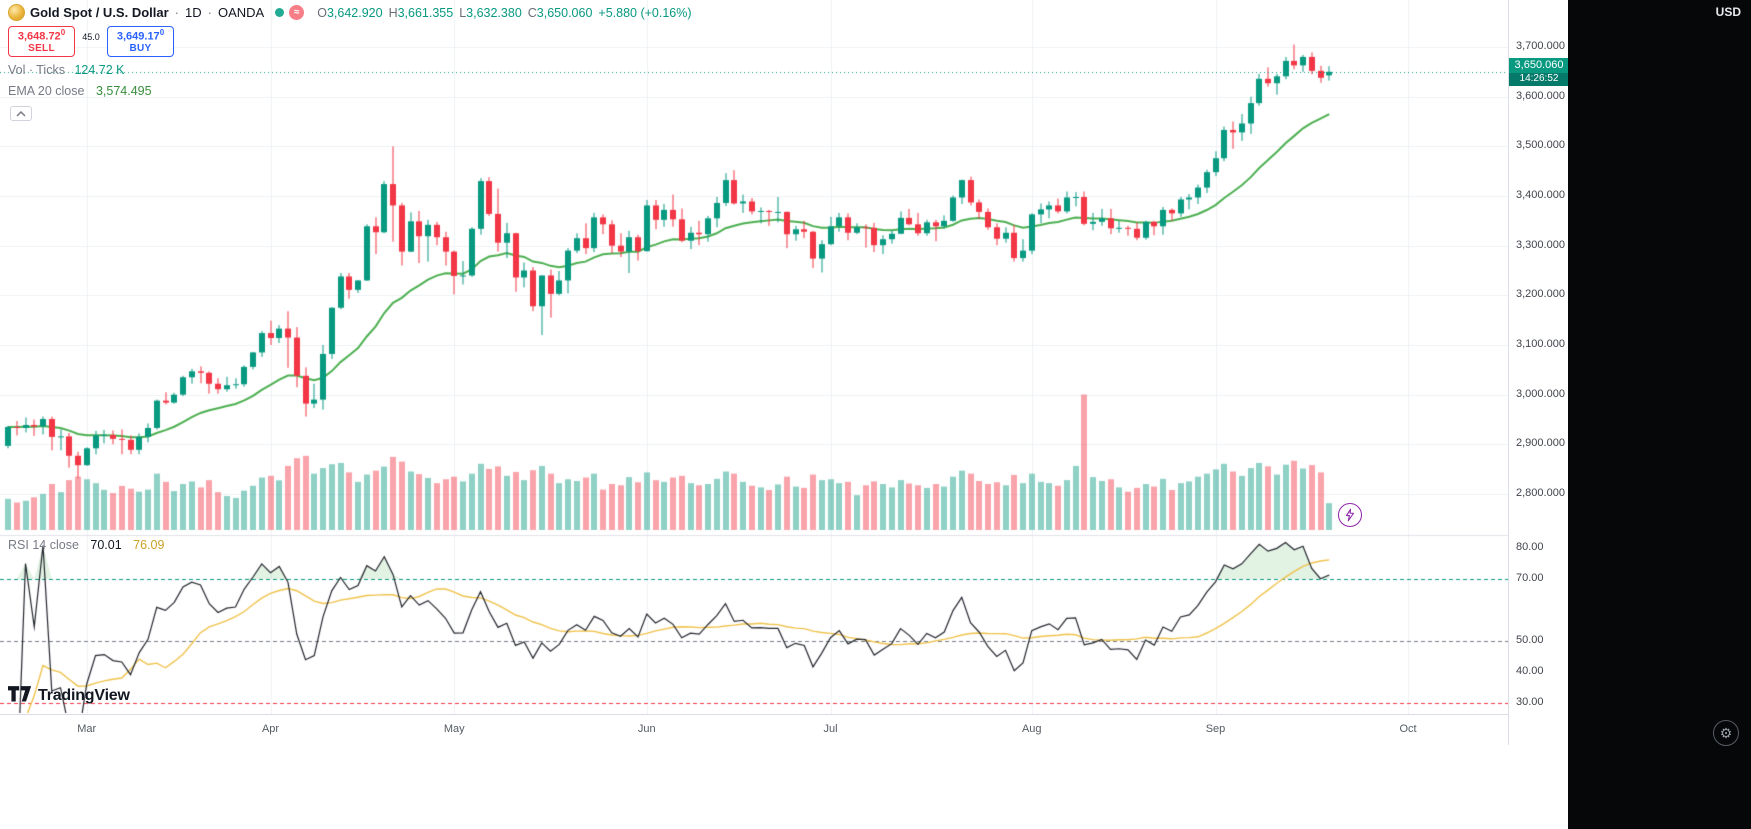 This screenshot has height=829, width=1751. Describe the element at coordinates (645, 12) in the screenshot. I see `change-value: +5.880 (+0.16%)` at that location.